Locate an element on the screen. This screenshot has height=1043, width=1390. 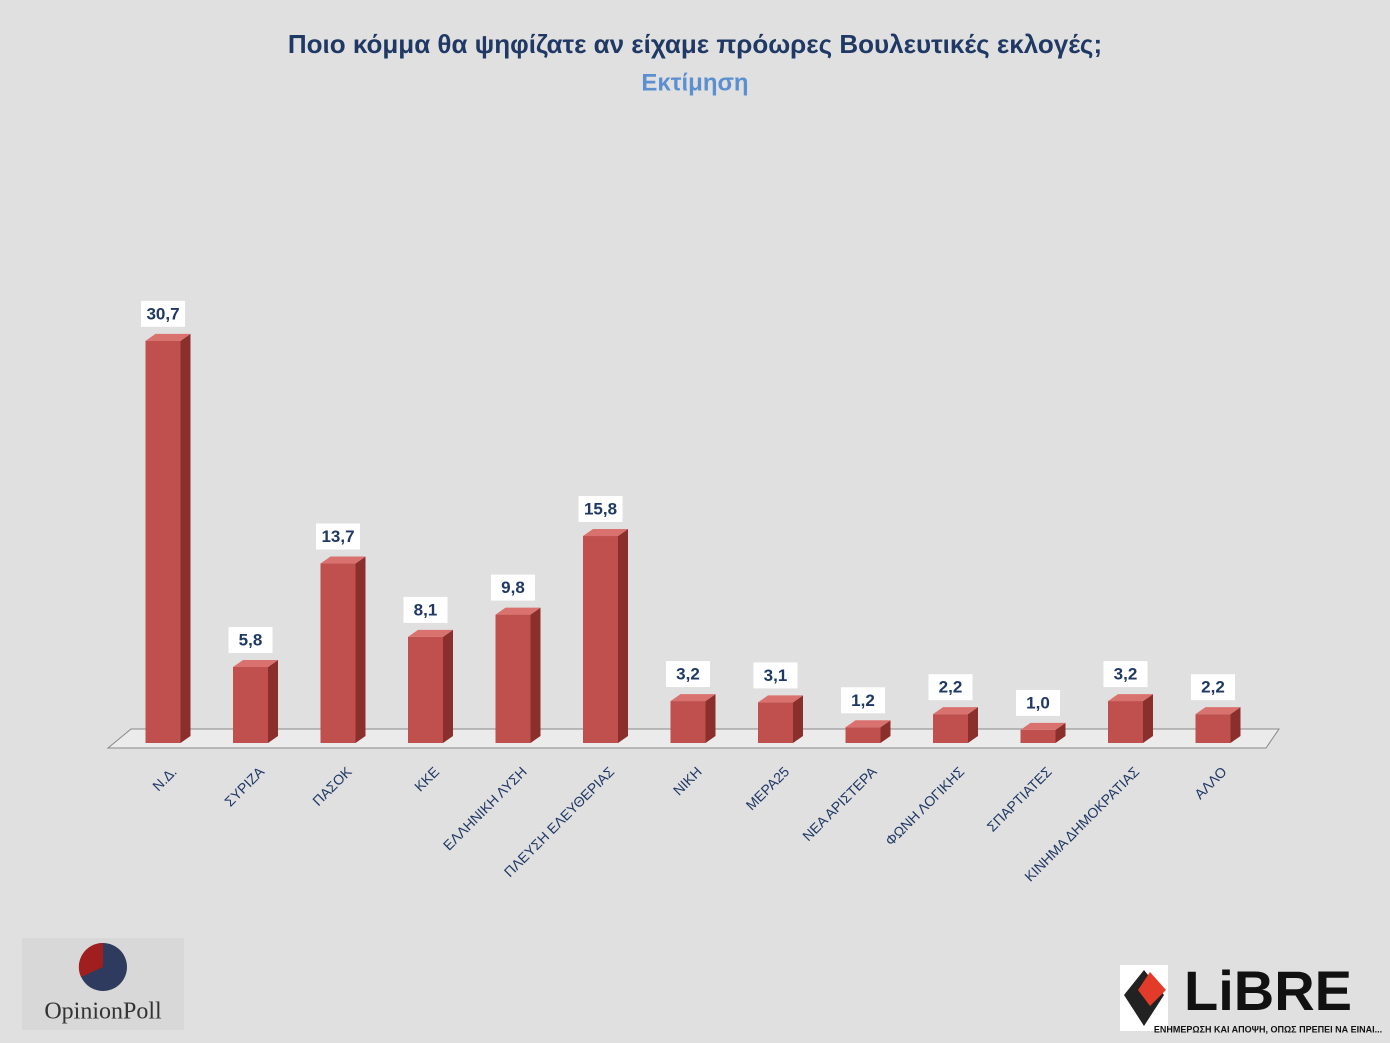
logo-text: LiBRE is located at coordinates (1268, 990).